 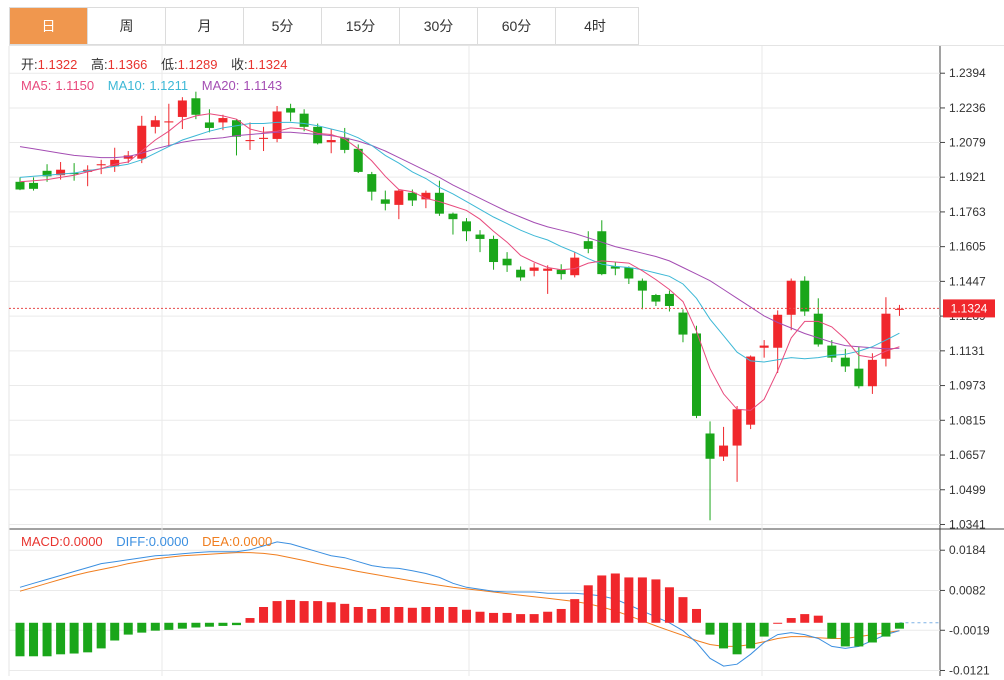 I want to click on tab-month: 月, so click(x=205, y=26).